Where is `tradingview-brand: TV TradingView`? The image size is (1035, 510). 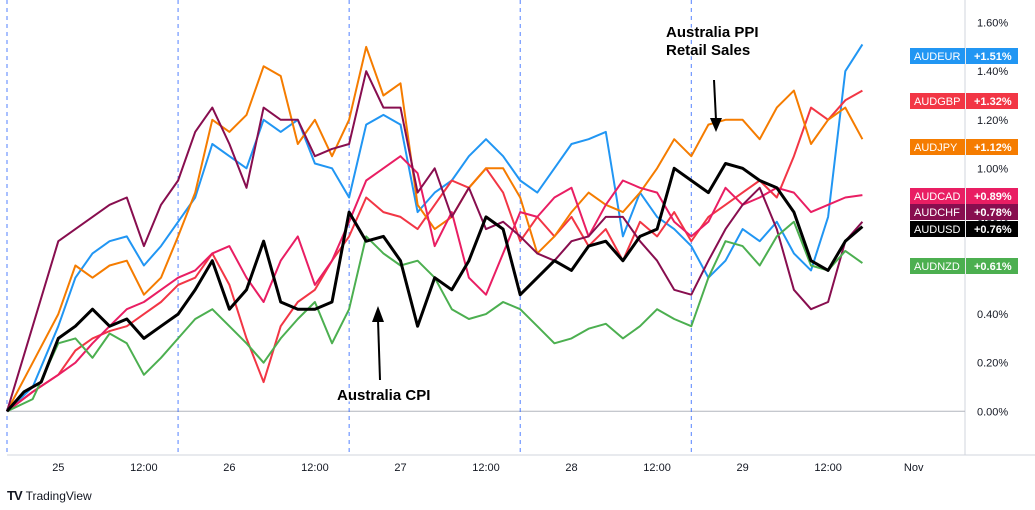
tradingview-brand: TV TradingView is located at coordinates (49, 495).